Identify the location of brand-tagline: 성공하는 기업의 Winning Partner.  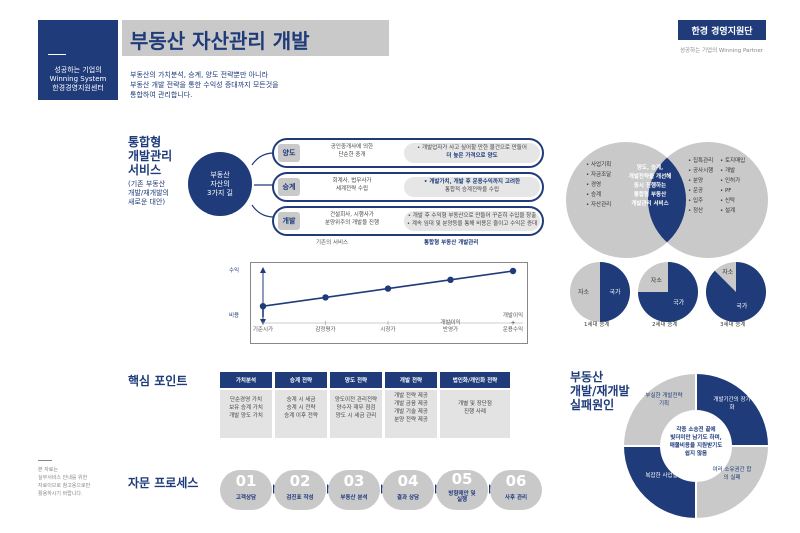
(721, 51).